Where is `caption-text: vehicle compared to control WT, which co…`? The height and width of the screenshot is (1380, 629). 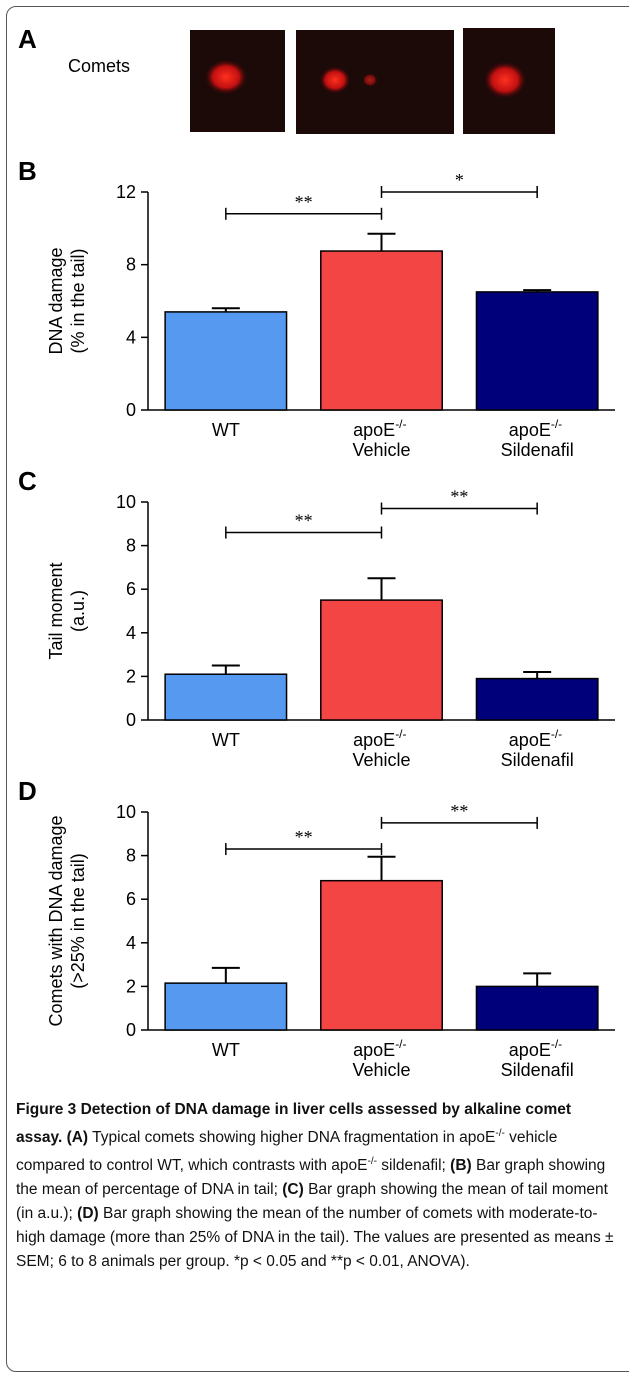 caption-text: vehicle compared to control WT, which co… is located at coordinates (287, 1152).